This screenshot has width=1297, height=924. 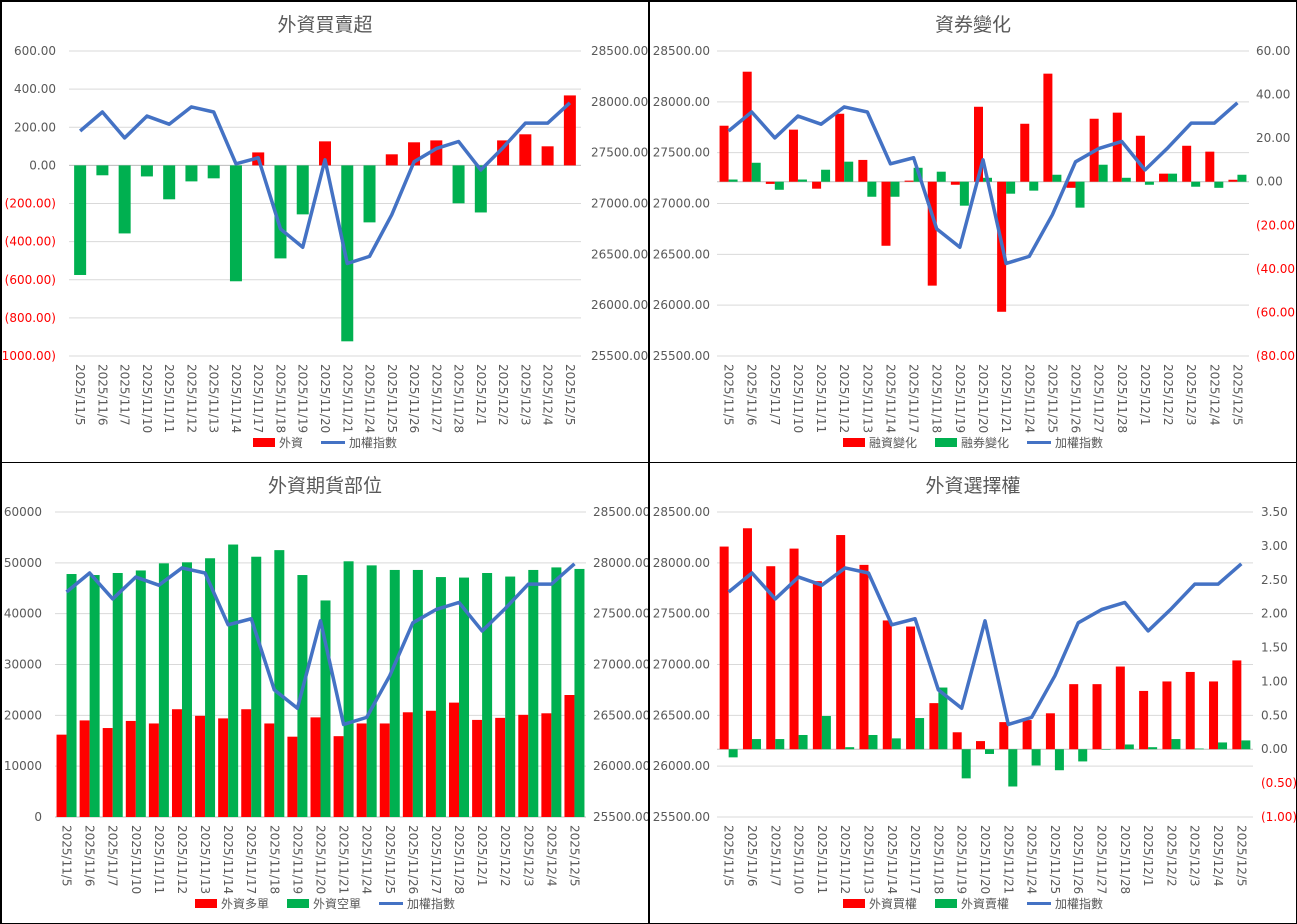 What do you see at coordinates (191, 398) in the screenshot?
I see `category-label: 2025/11/12` at bounding box center [191, 398].